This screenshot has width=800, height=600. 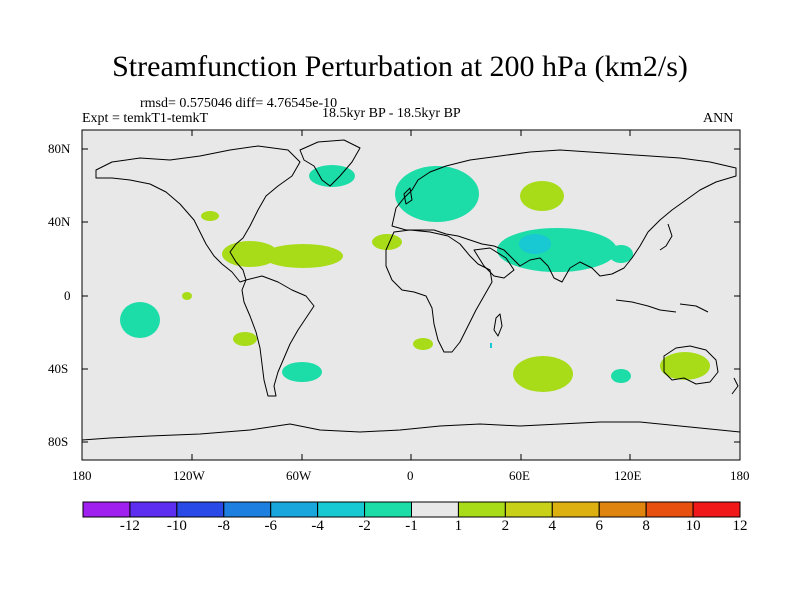 What do you see at coordinates (408, 196) in the screenshot?
I see `coast-uk` at bounding box center [408, 196].